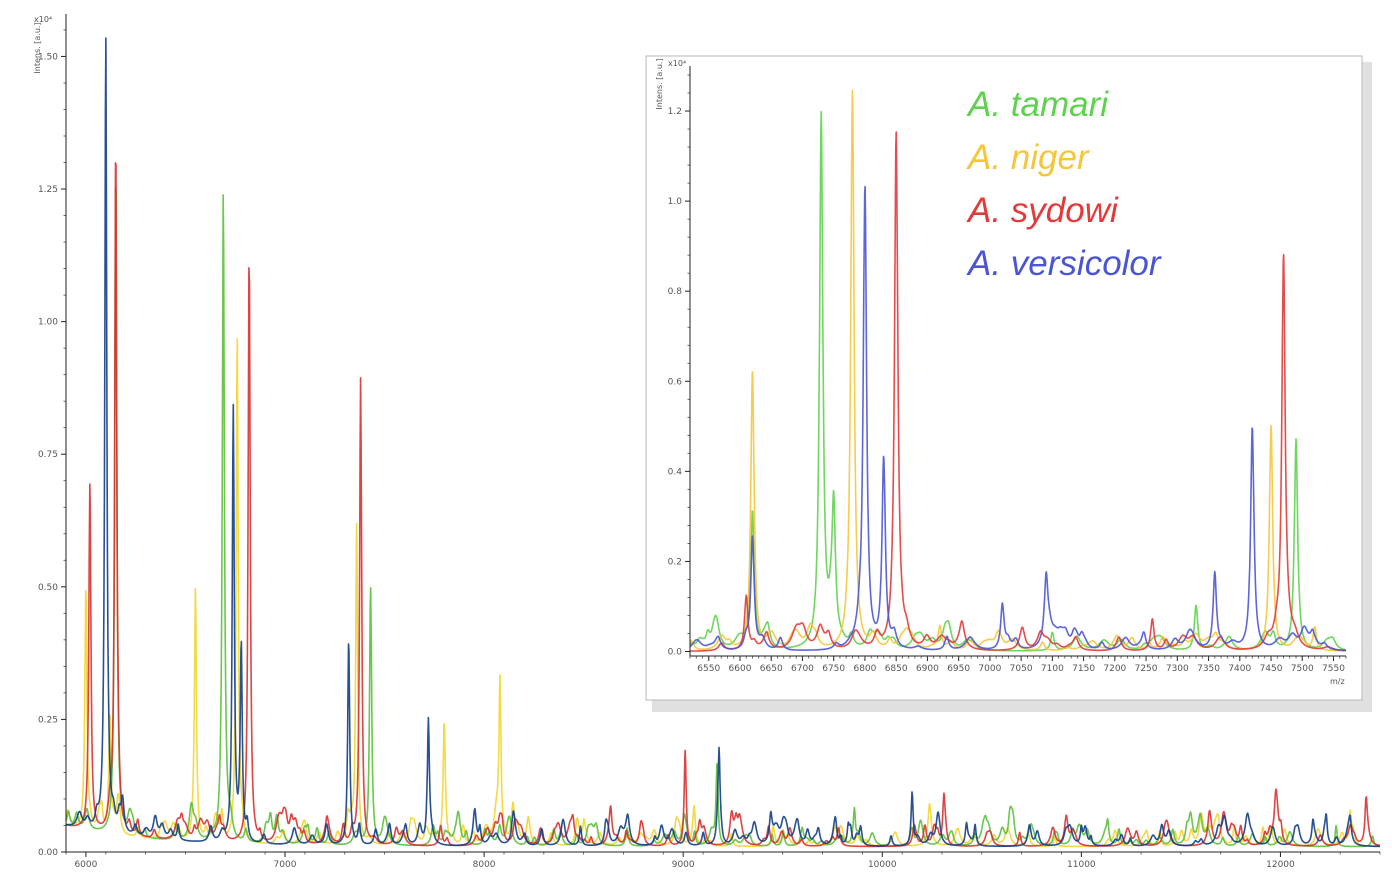  Describe the element at coordinates (1028, 157) in the screenshot. I see `legend-entry: A. niger` at that location.